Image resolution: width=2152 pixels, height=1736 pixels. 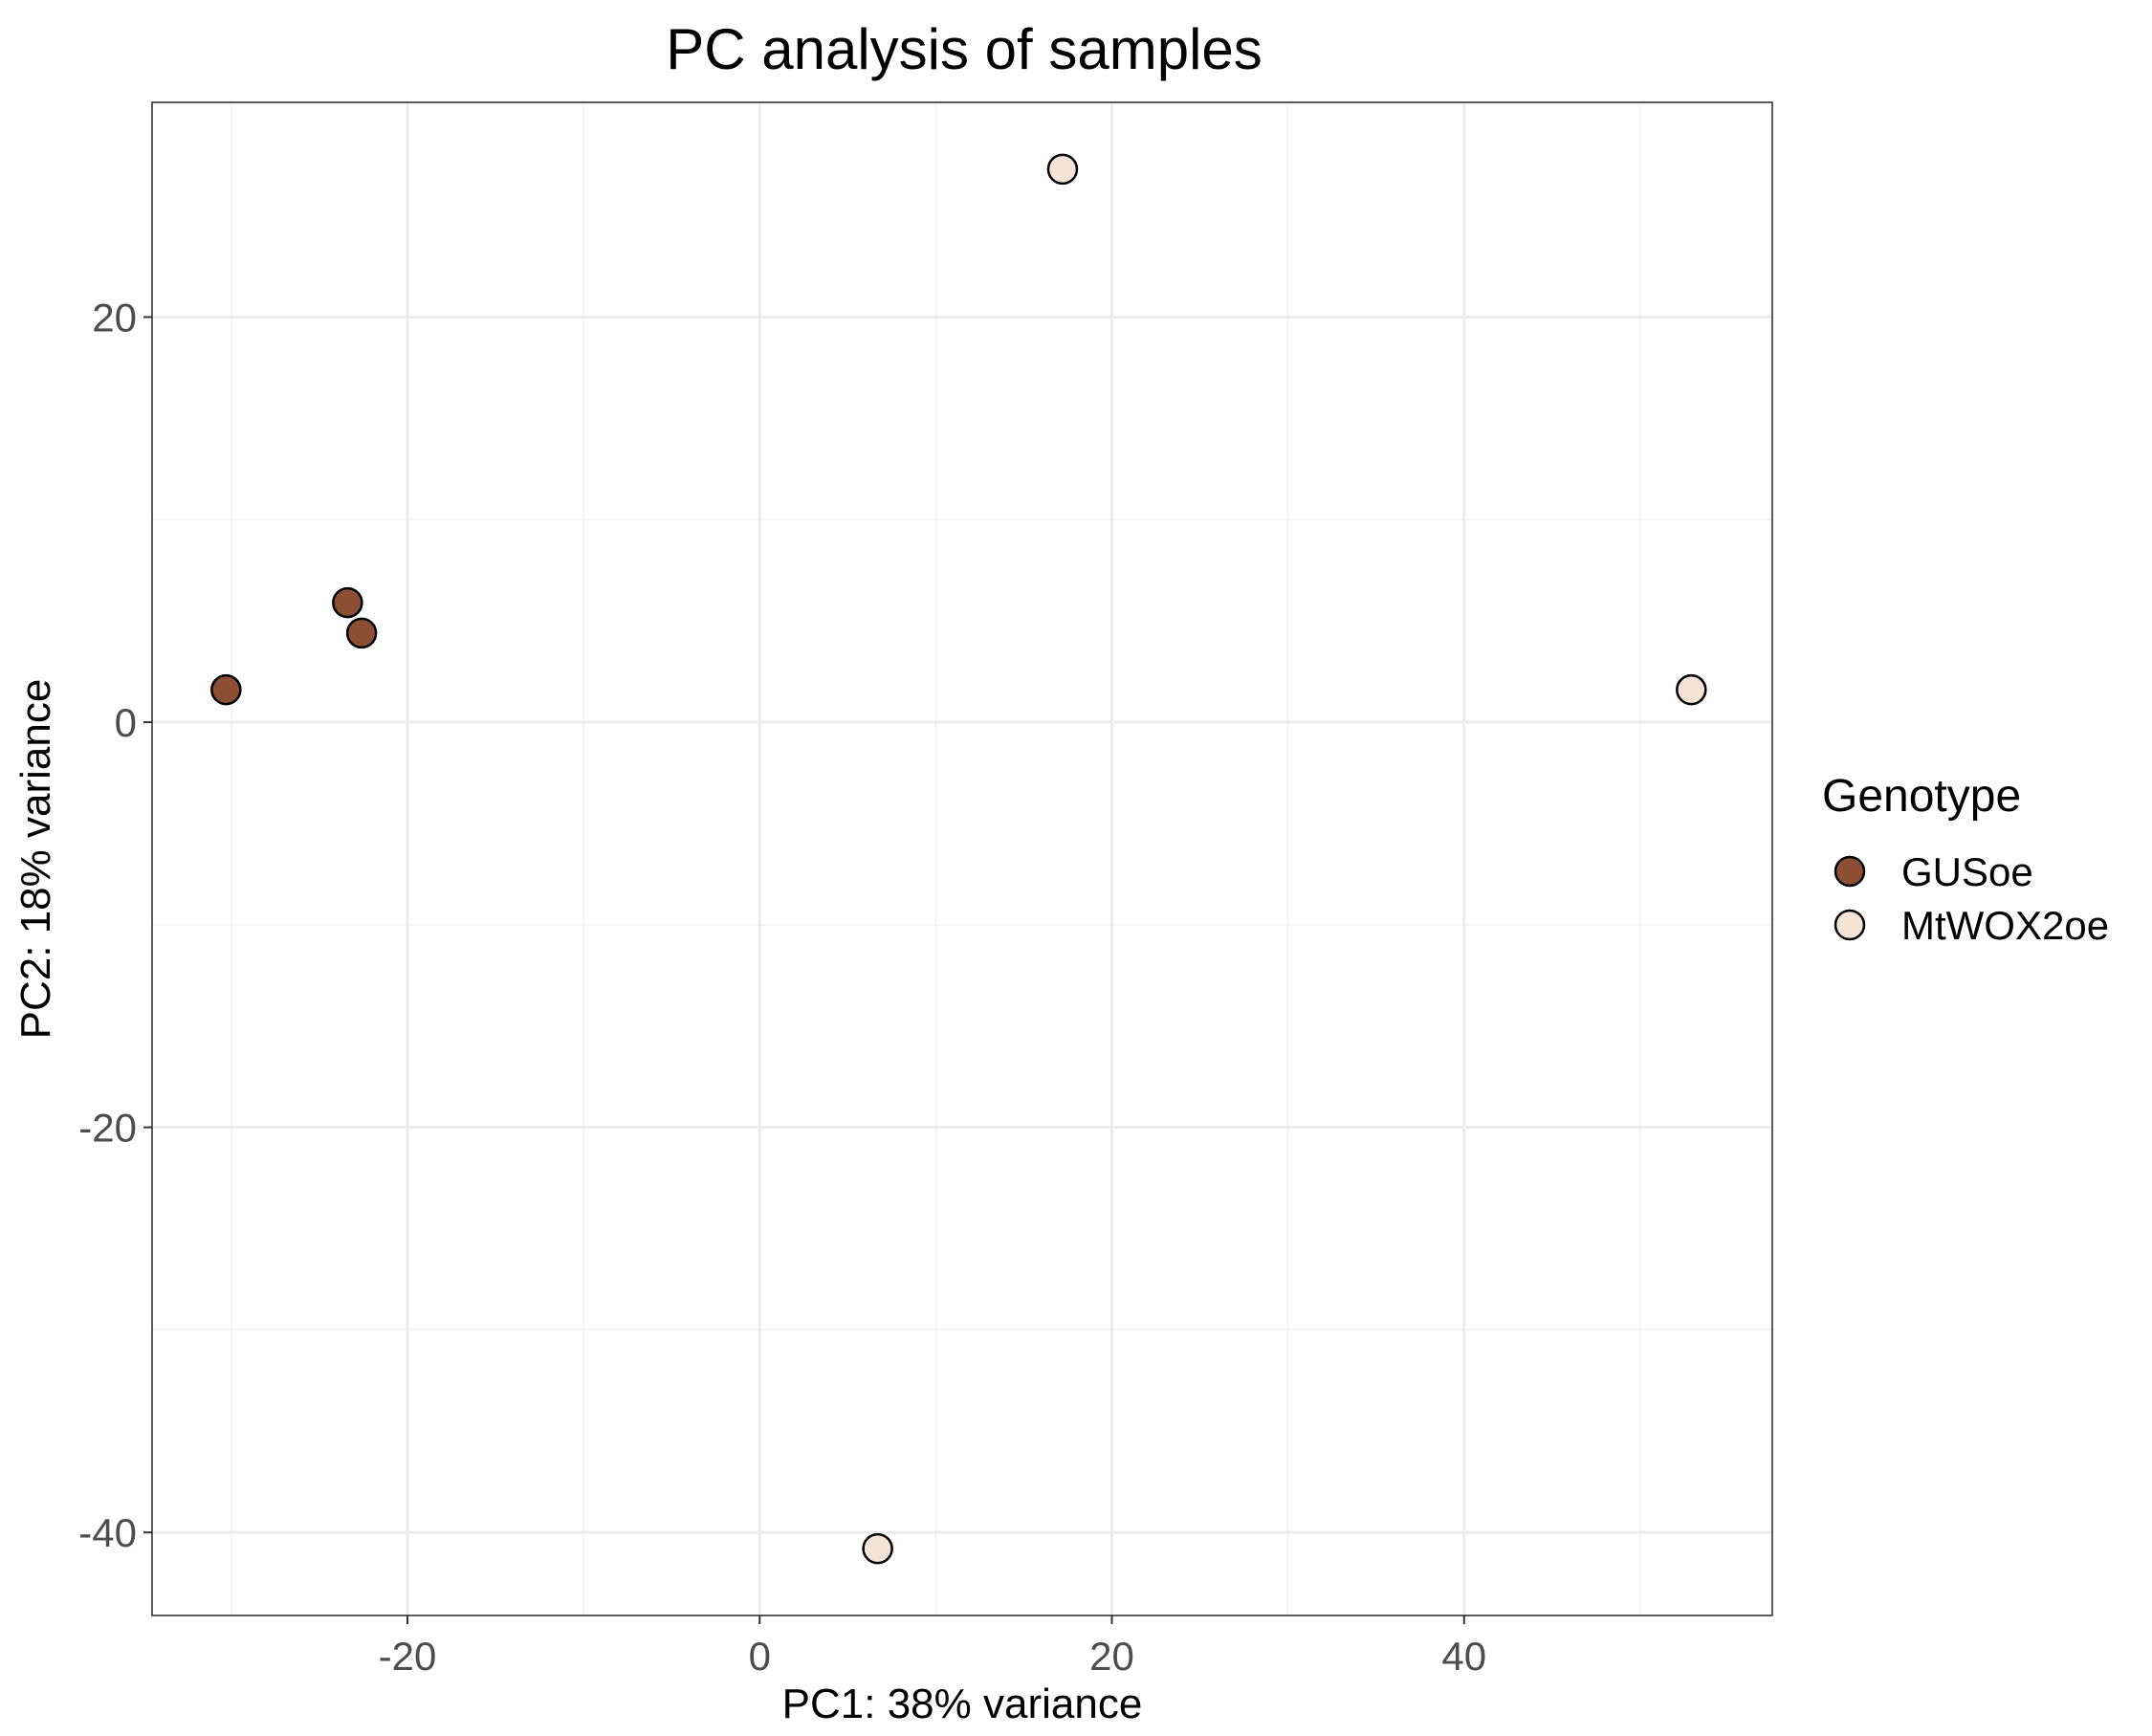 I want to click on y-tick-label: -40, so click(x=107, y=1532).